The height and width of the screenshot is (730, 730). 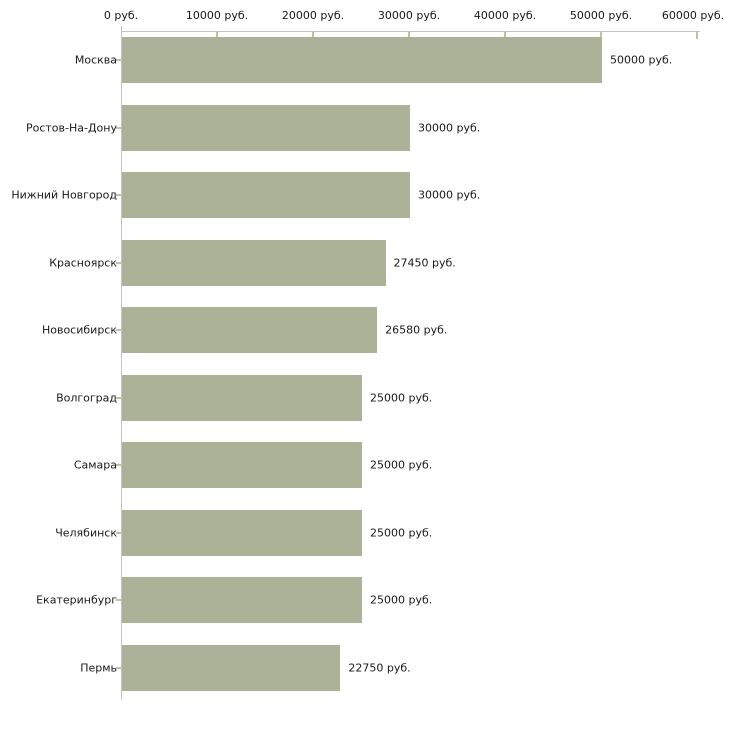 What do you see at coordinates (95, 60) in the screenshot?
I see `category-label: Москва` at bounding box center [95, 60].